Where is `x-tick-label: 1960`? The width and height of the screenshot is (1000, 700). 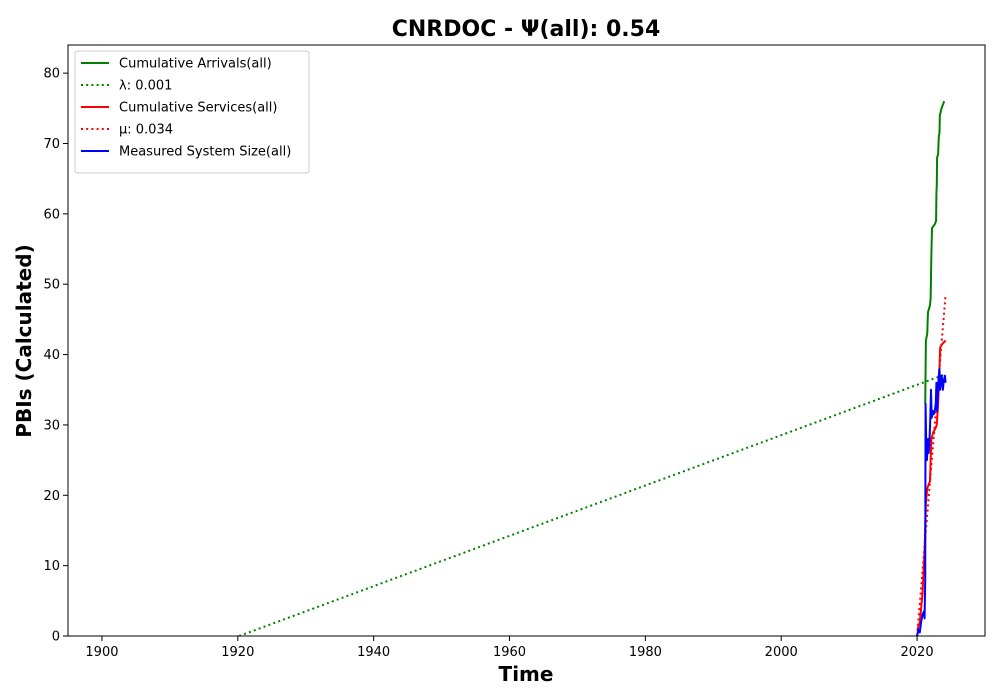
x-tick-label: 1960 is located at coordinates (509, 652).